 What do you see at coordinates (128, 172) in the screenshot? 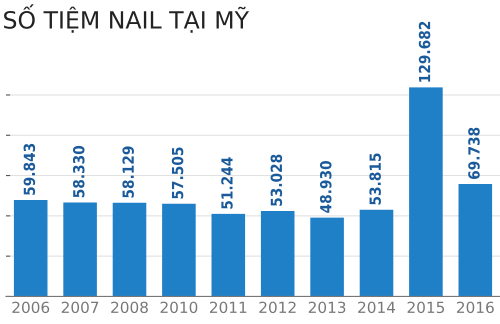
I see `data-label: 58.129` at bounding box center [128, 172].